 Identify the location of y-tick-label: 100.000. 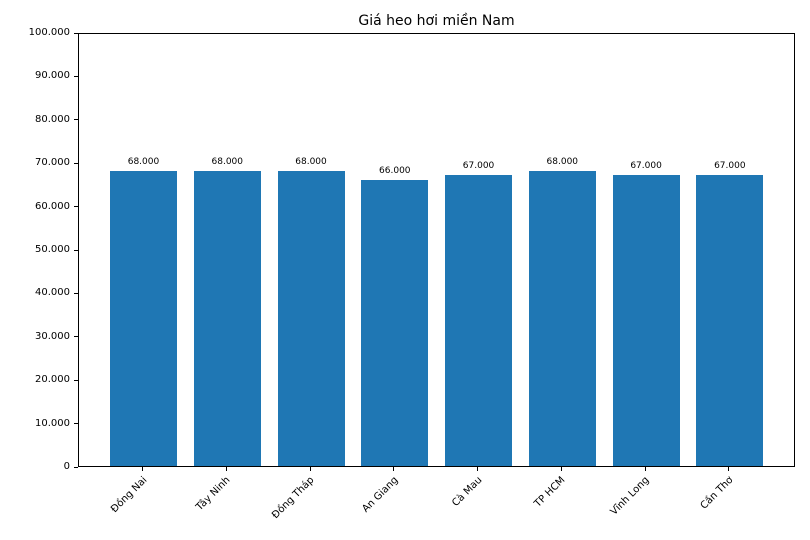
(49, 32).